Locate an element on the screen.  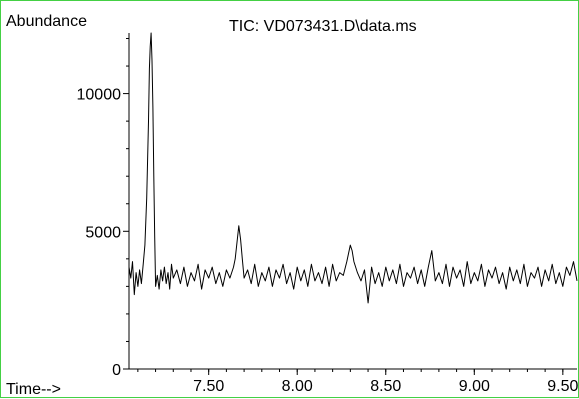
y-tick-label: 5000 is located at coordinates (103, 232).